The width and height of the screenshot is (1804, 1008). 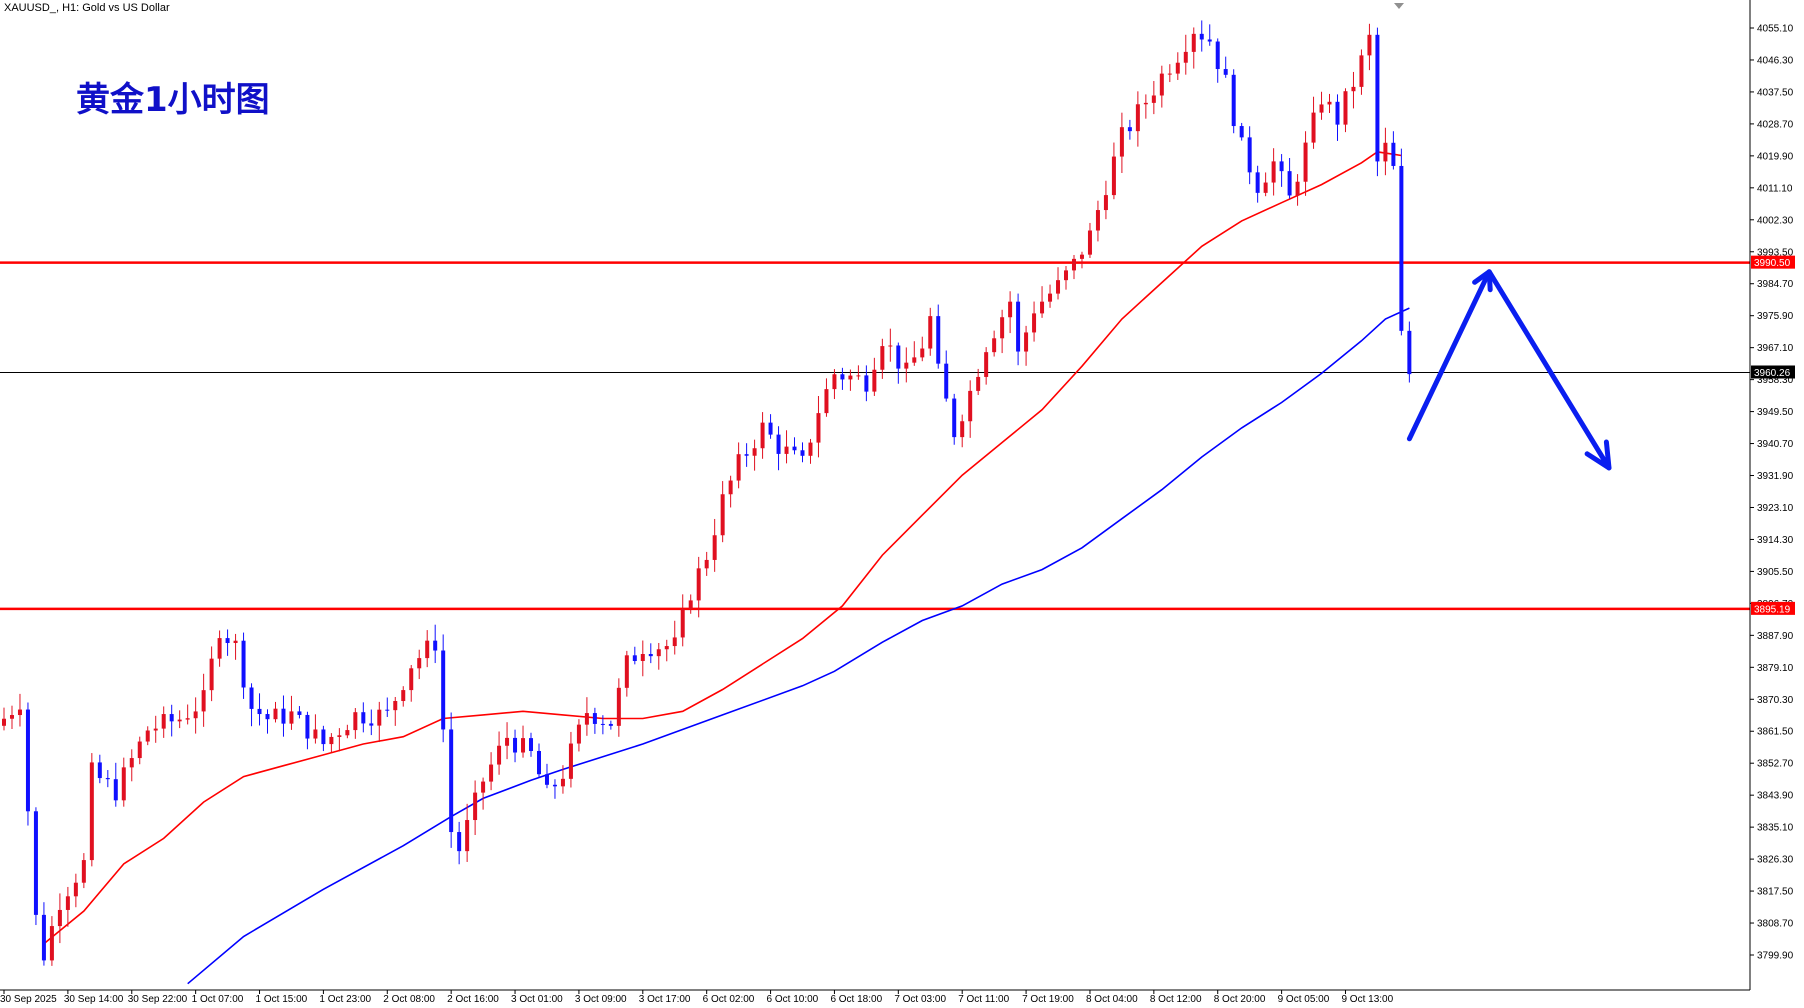 I want to click on time-tick-label: 9 Oct 05:00, so click(x=1304, y=999).